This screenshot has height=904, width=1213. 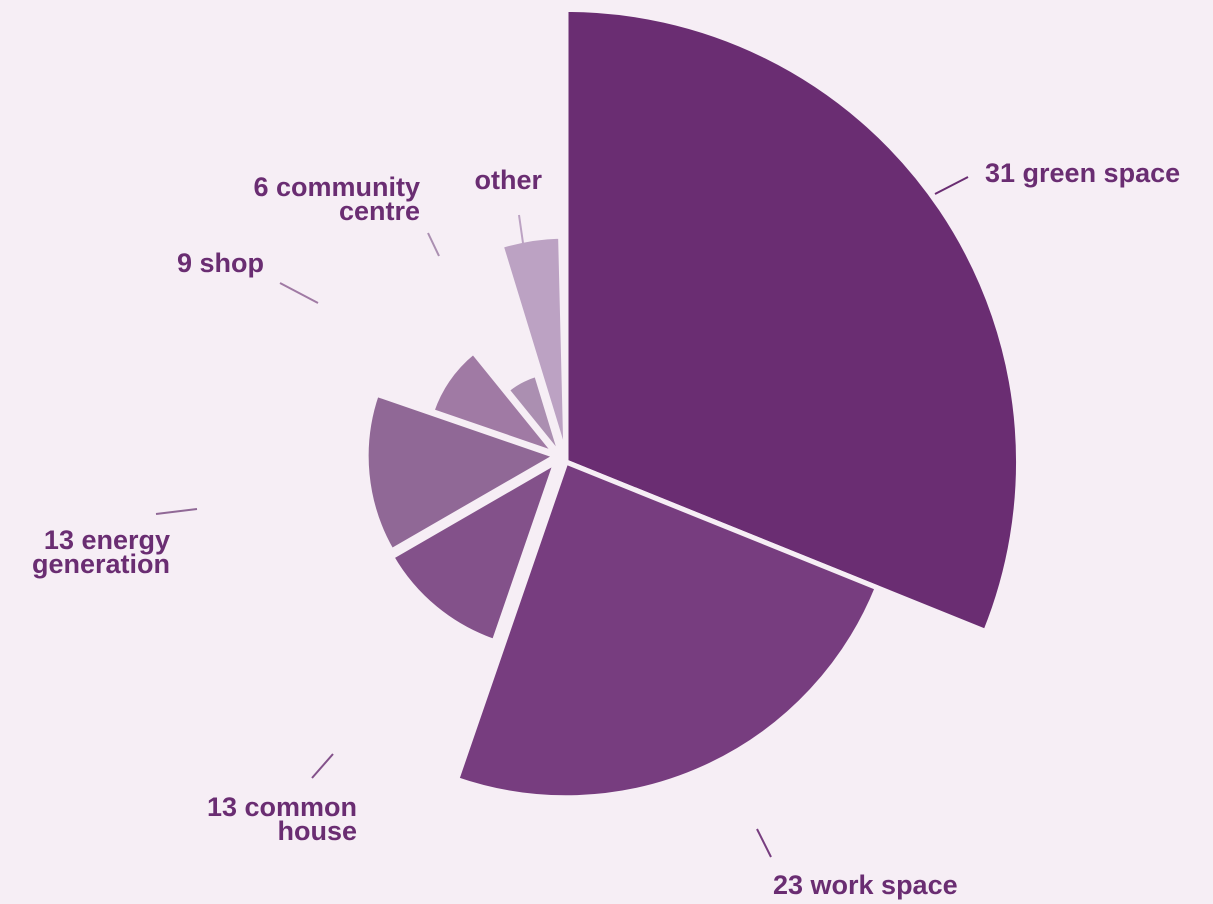 I want to click on label-line-work-space-0: 23 work space, so click(x=865, y=885).